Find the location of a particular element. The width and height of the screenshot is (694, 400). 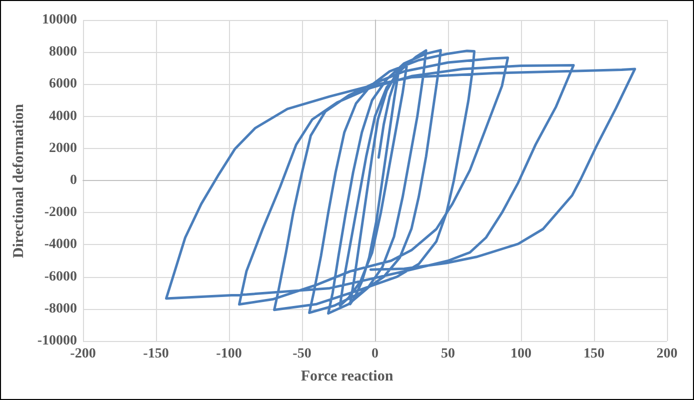

x-tick-label: -100 is located at coordinates (229, 354).